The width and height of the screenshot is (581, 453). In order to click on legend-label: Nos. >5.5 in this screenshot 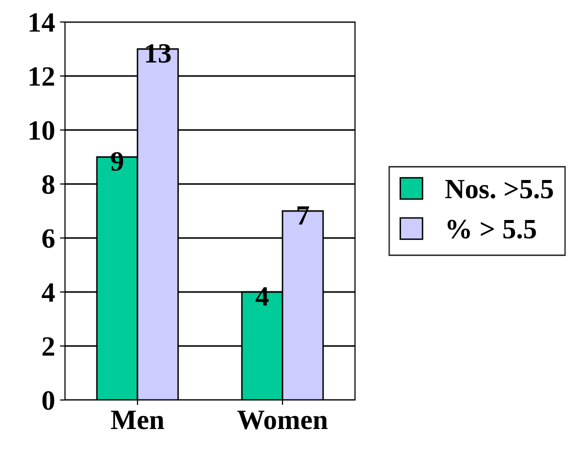, I will do `click(499, 189)`.